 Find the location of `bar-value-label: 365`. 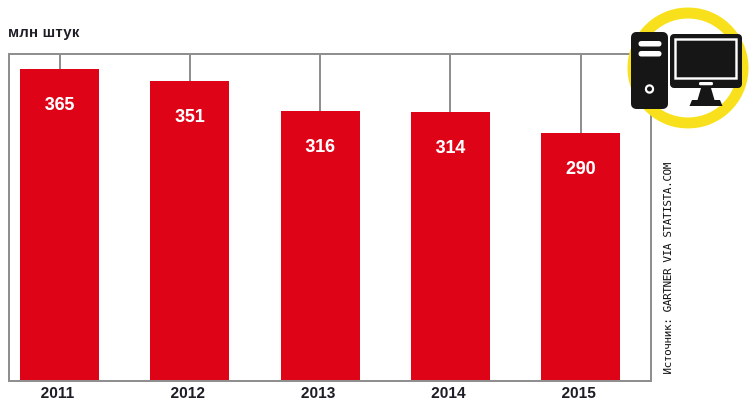

bar-value-label: 365 is located at coordinates (59, 104).